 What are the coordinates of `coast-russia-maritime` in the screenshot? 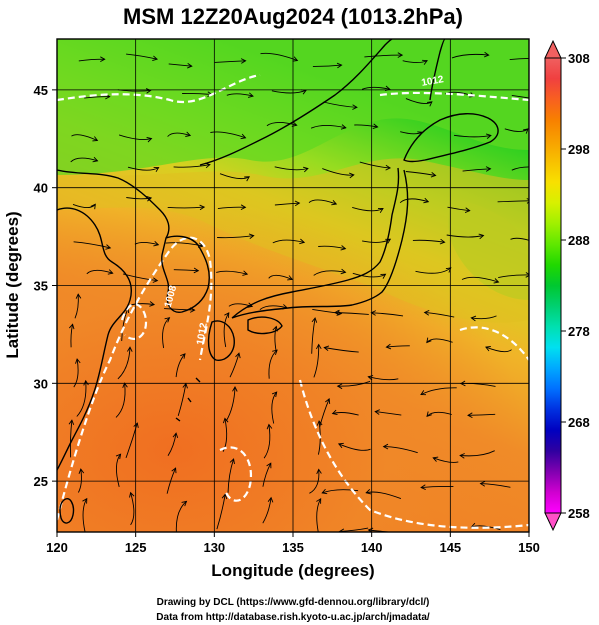 It's located at (296, 102).